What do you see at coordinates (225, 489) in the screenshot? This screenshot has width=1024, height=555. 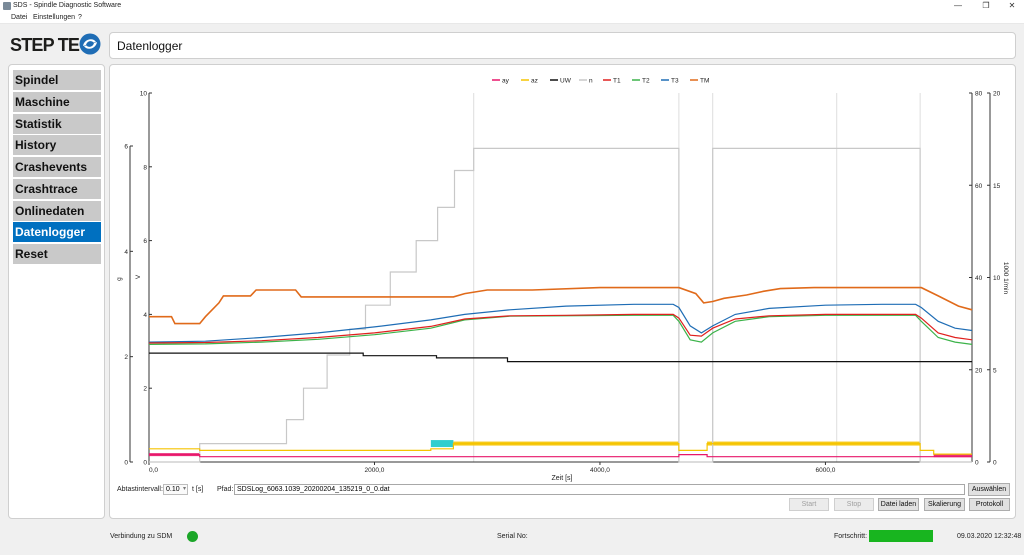 I see `path-label: Pfad:` at bounding box center [225, 489].